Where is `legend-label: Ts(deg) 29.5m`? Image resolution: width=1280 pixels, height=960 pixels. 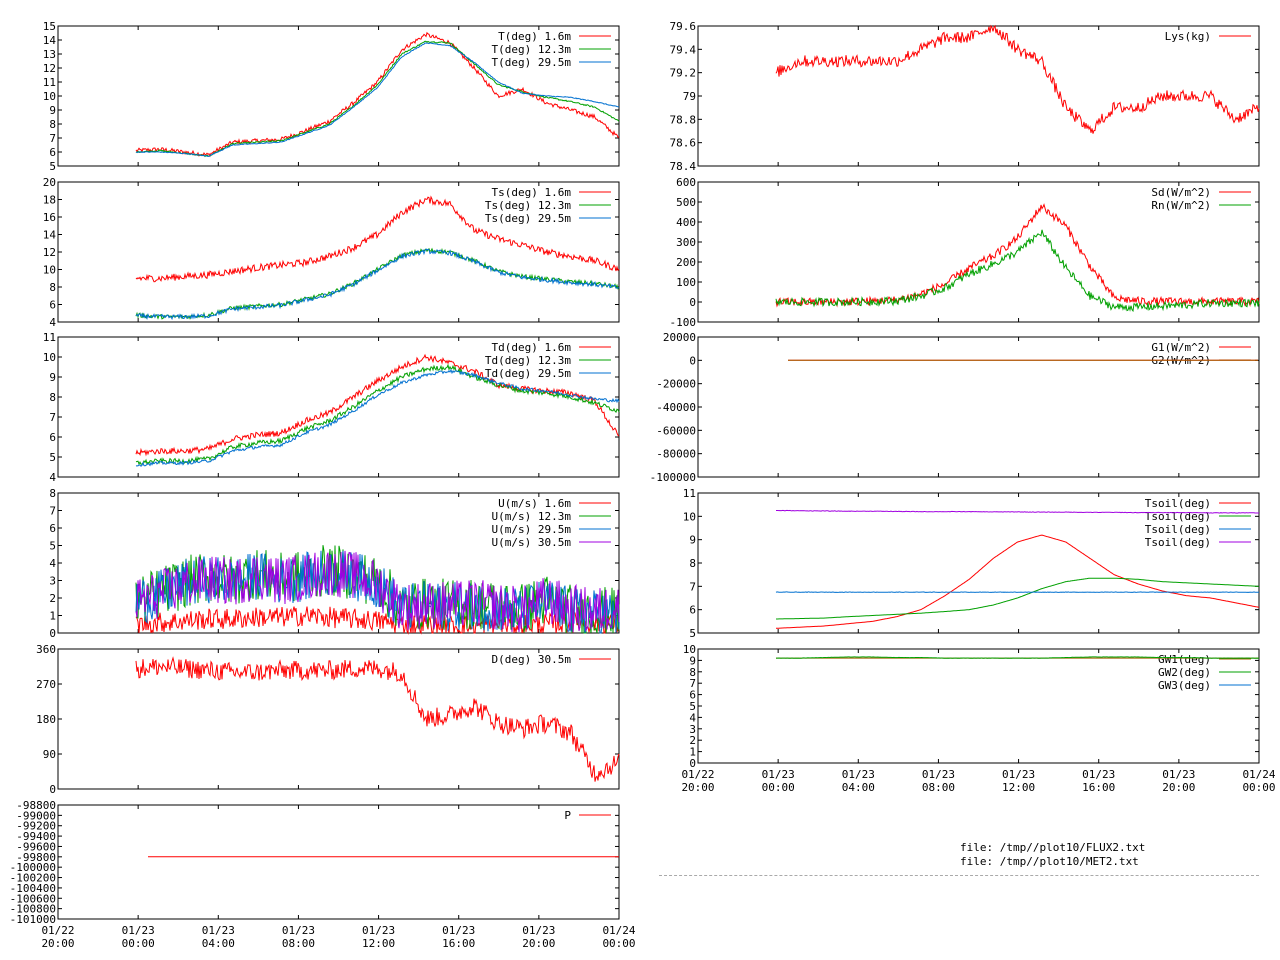
legend-label: Ts(deg) 29.5m is located at coordinates (528, 218).